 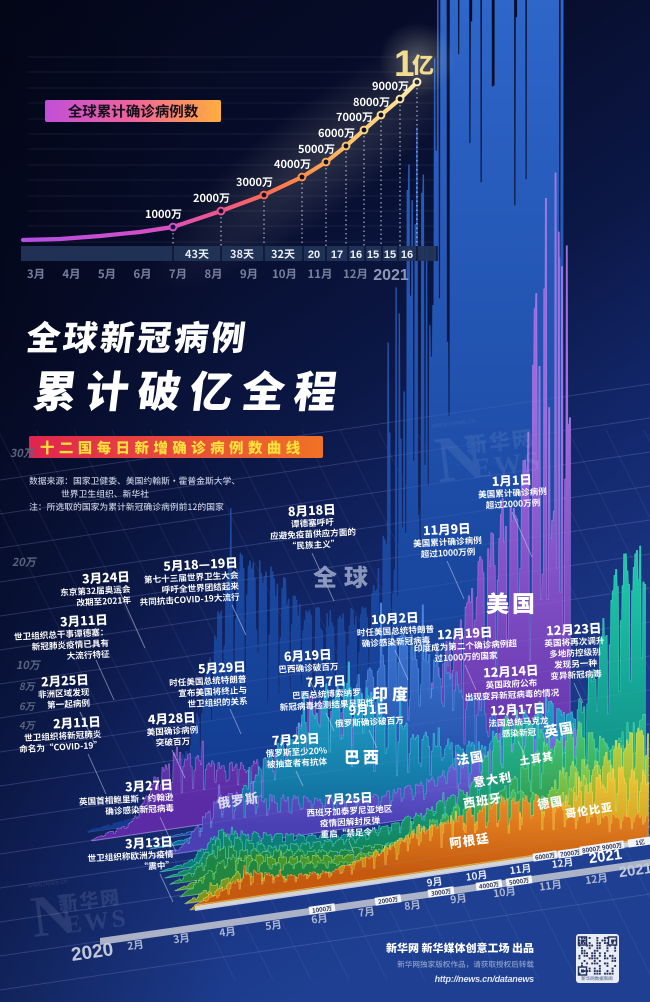 What do you see at coordinates (314, 255) in the screenshot?
I see `svg-text: 20` at bounding box center [314, 255].